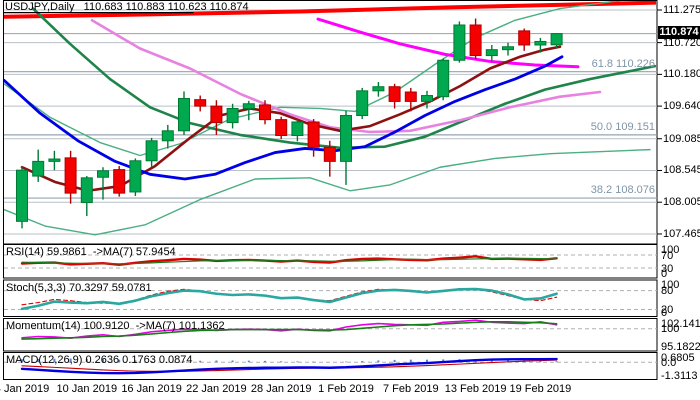  What do you see at coordinates (87, 389) in the screenshot?
I see `x-axis-label: 10 Jan 2019` at bounding box center [87, 389].